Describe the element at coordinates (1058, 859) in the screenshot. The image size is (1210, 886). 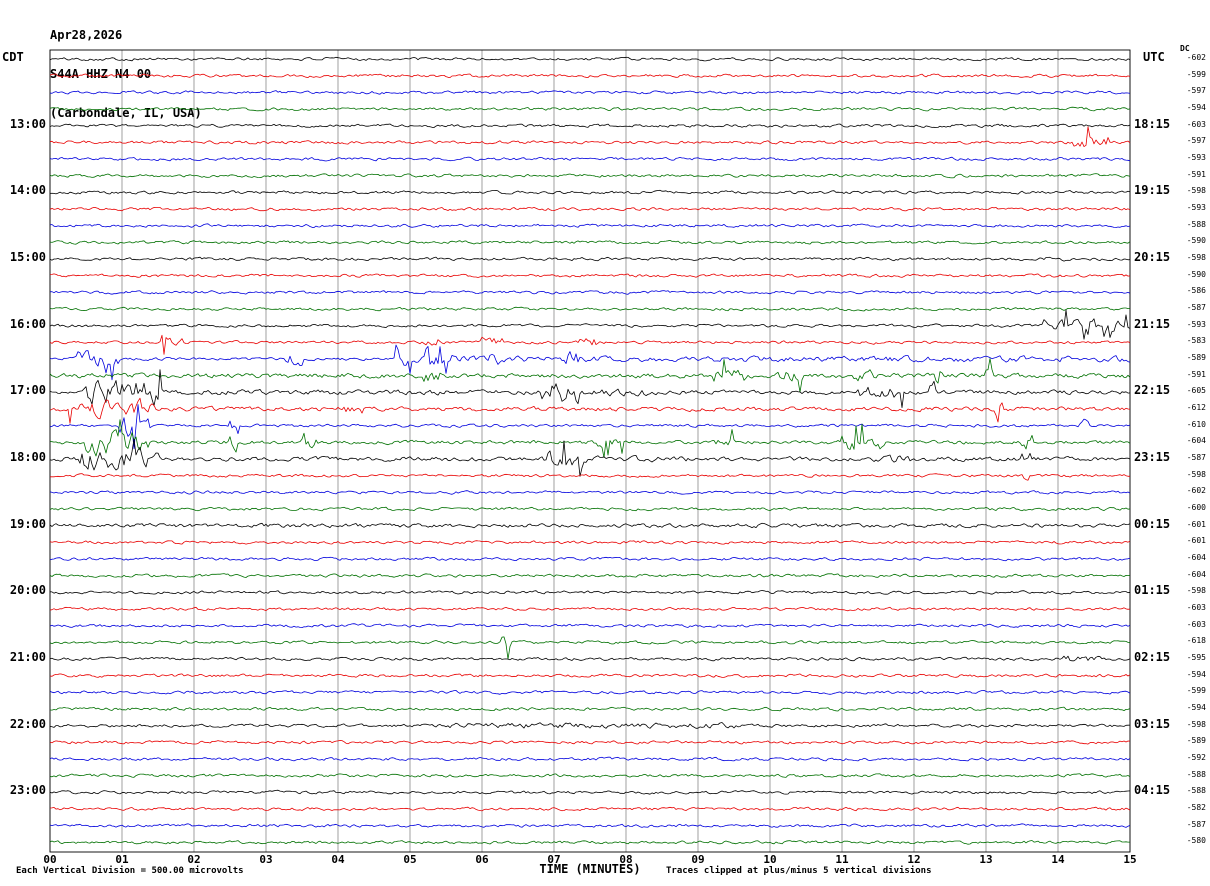
I see `x-tick-label: 14` at that location.